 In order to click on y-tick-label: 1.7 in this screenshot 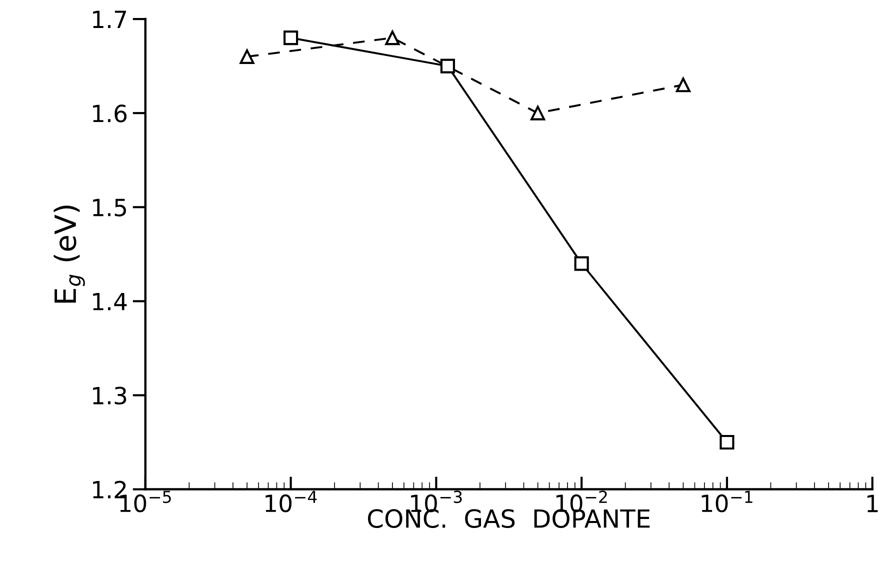, I will do `click(109, 19)`.